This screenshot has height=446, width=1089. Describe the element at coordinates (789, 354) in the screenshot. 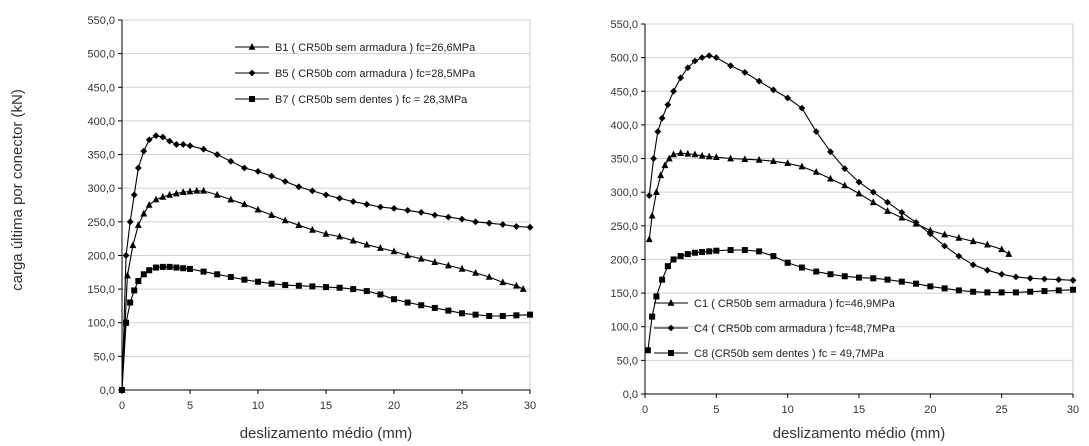

I see `legend-entry: C8 (CR50b sem dentes ) fc = 49,7MPa` at that location.